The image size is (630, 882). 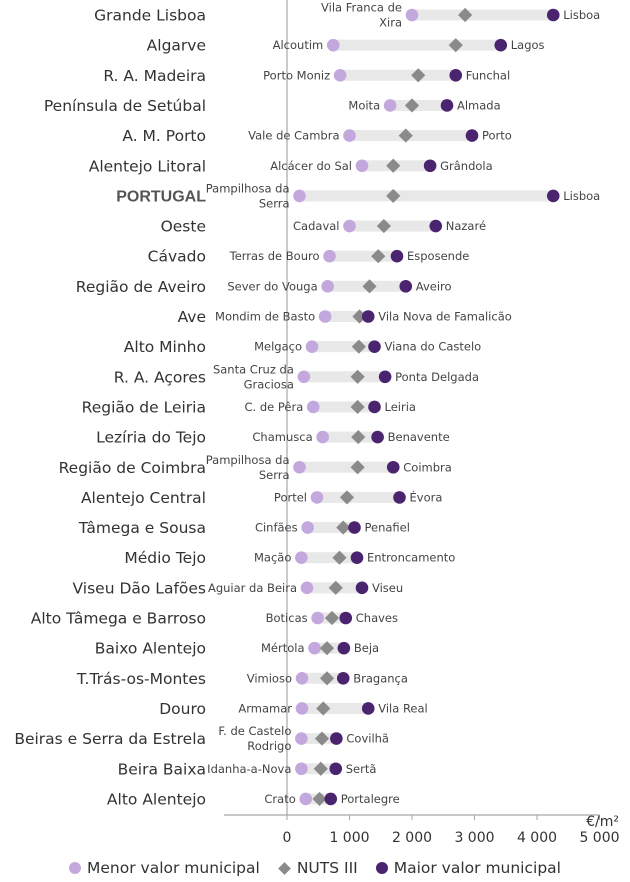 What do you see at coordinates (162, 769) in the screenshot?
I see `region-label: Beira Baixa` at bounding box center [162, 769].